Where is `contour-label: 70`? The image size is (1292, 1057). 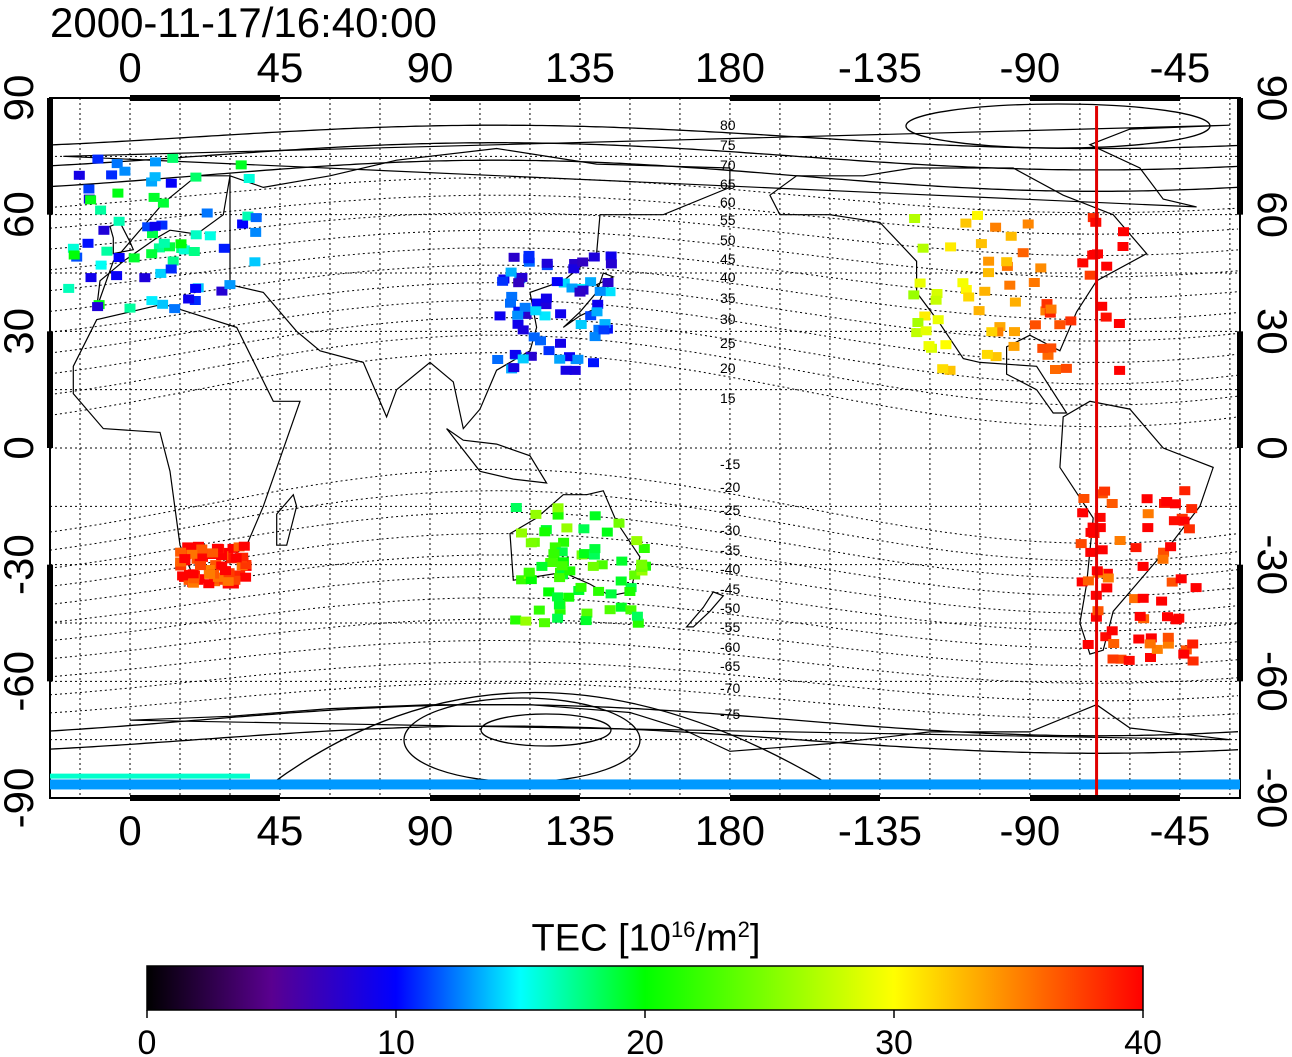
contour-label: 70 is located at coordinates (728, 165).